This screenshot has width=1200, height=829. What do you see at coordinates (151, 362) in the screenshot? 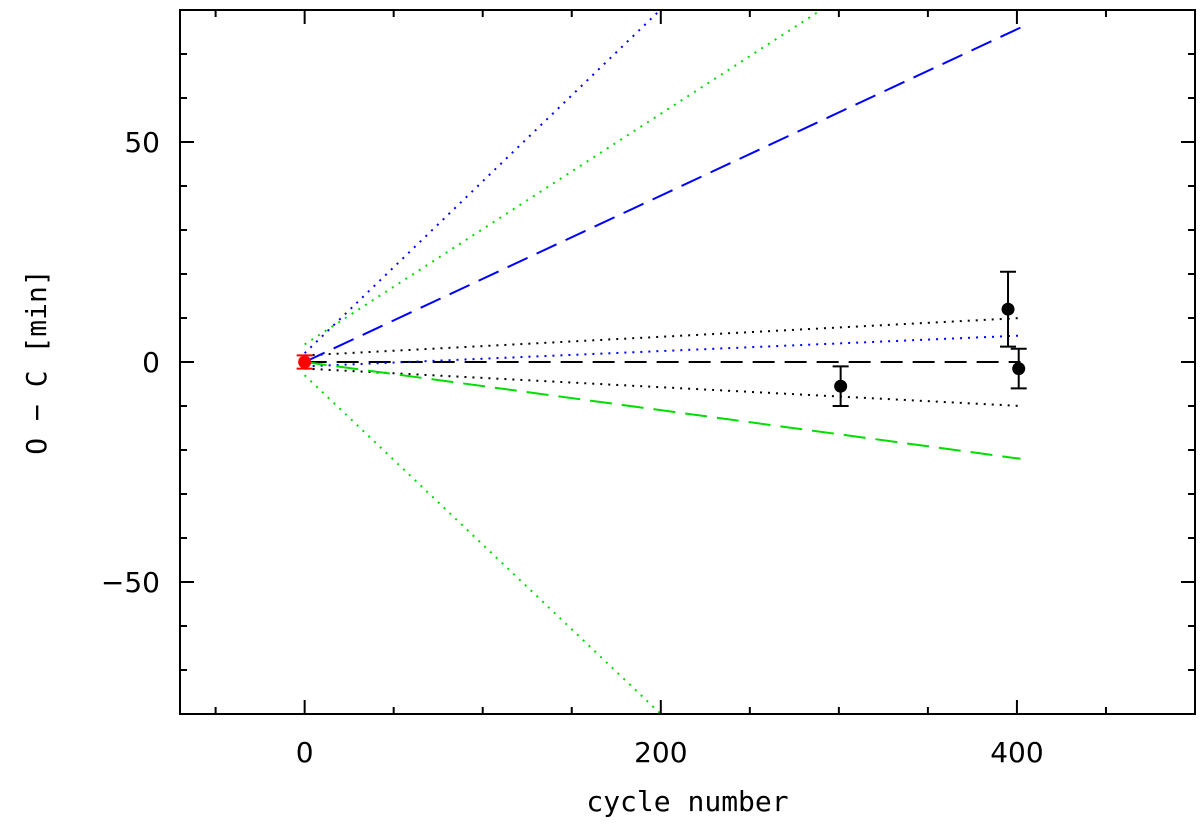
I see `y-tick-label: 0` at bounding box center [151, 362].